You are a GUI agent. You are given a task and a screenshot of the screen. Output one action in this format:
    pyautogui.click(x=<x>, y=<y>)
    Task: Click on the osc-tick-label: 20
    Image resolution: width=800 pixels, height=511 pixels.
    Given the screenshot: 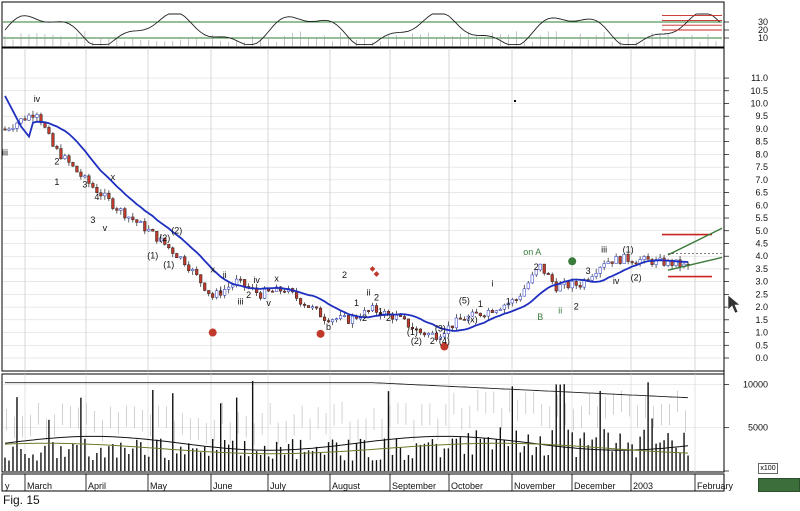 What is the action you would take?
    pyautogui.click(x=763, y=30)
    